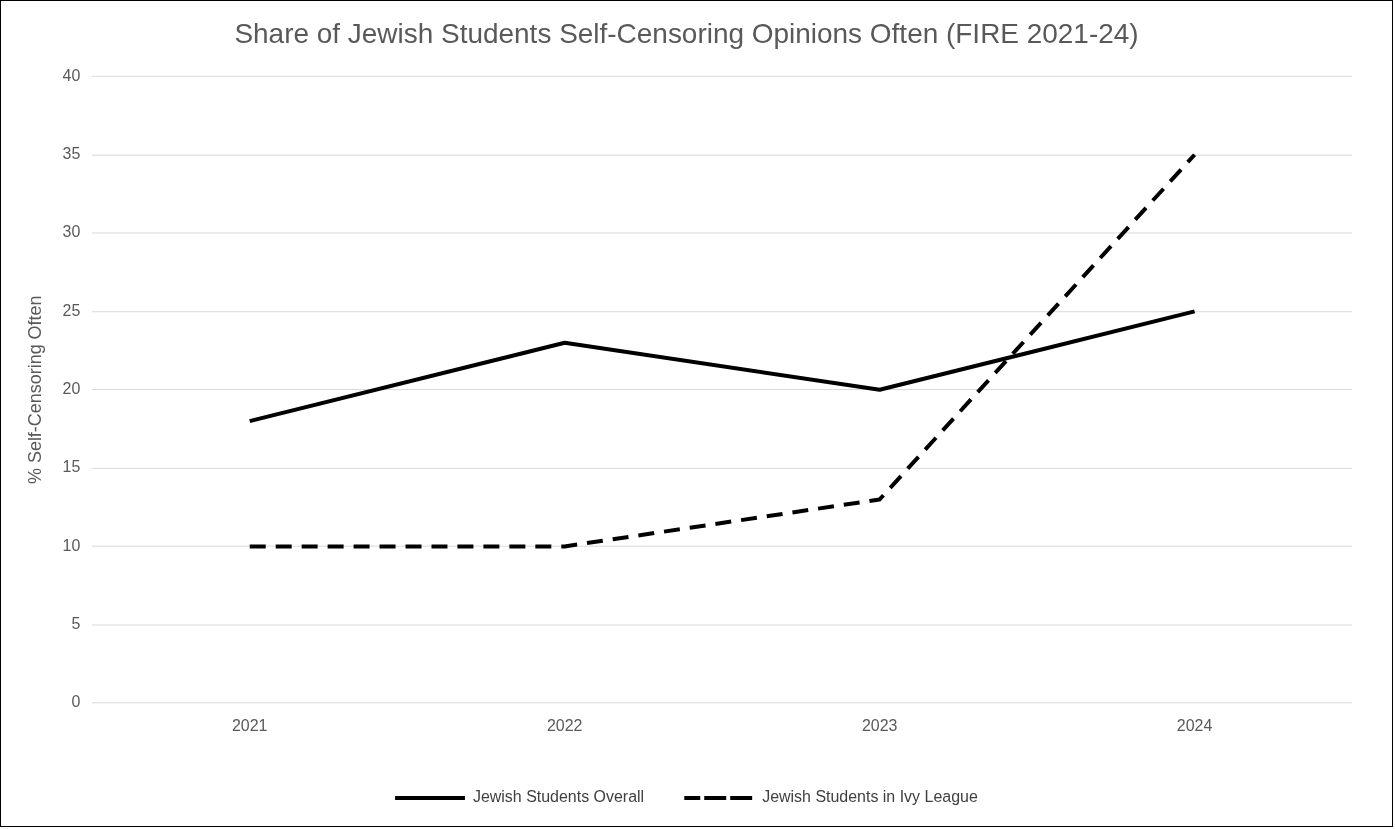 This screenshot has height=829, width=1395. I want to click on y-tick-label: 15, so click(71, 467).